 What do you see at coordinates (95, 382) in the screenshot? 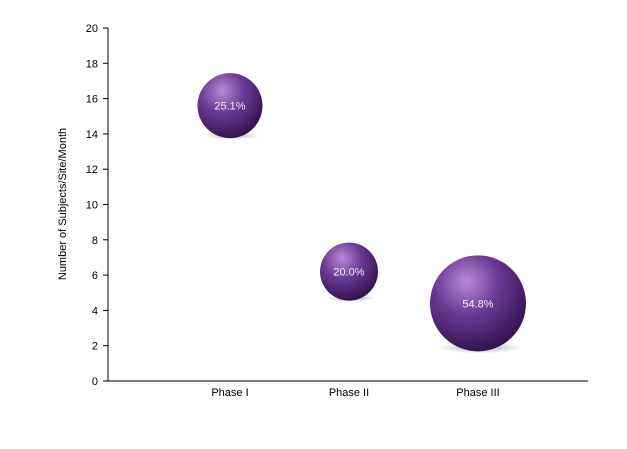
I see `y-tick-label: 0` at bounding box center [95, 382].